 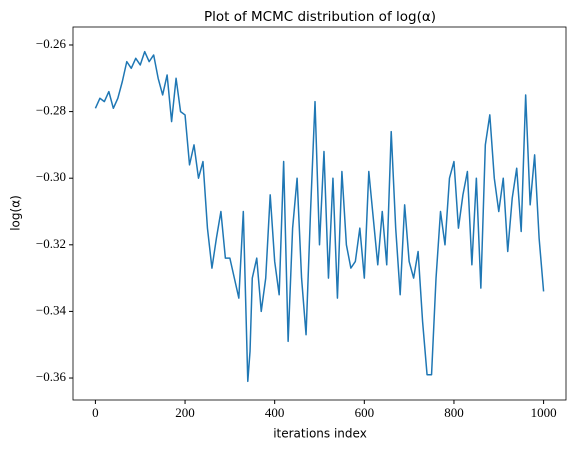 I want to click on y-tick-label: −0.32, so click(x=51, y=243).